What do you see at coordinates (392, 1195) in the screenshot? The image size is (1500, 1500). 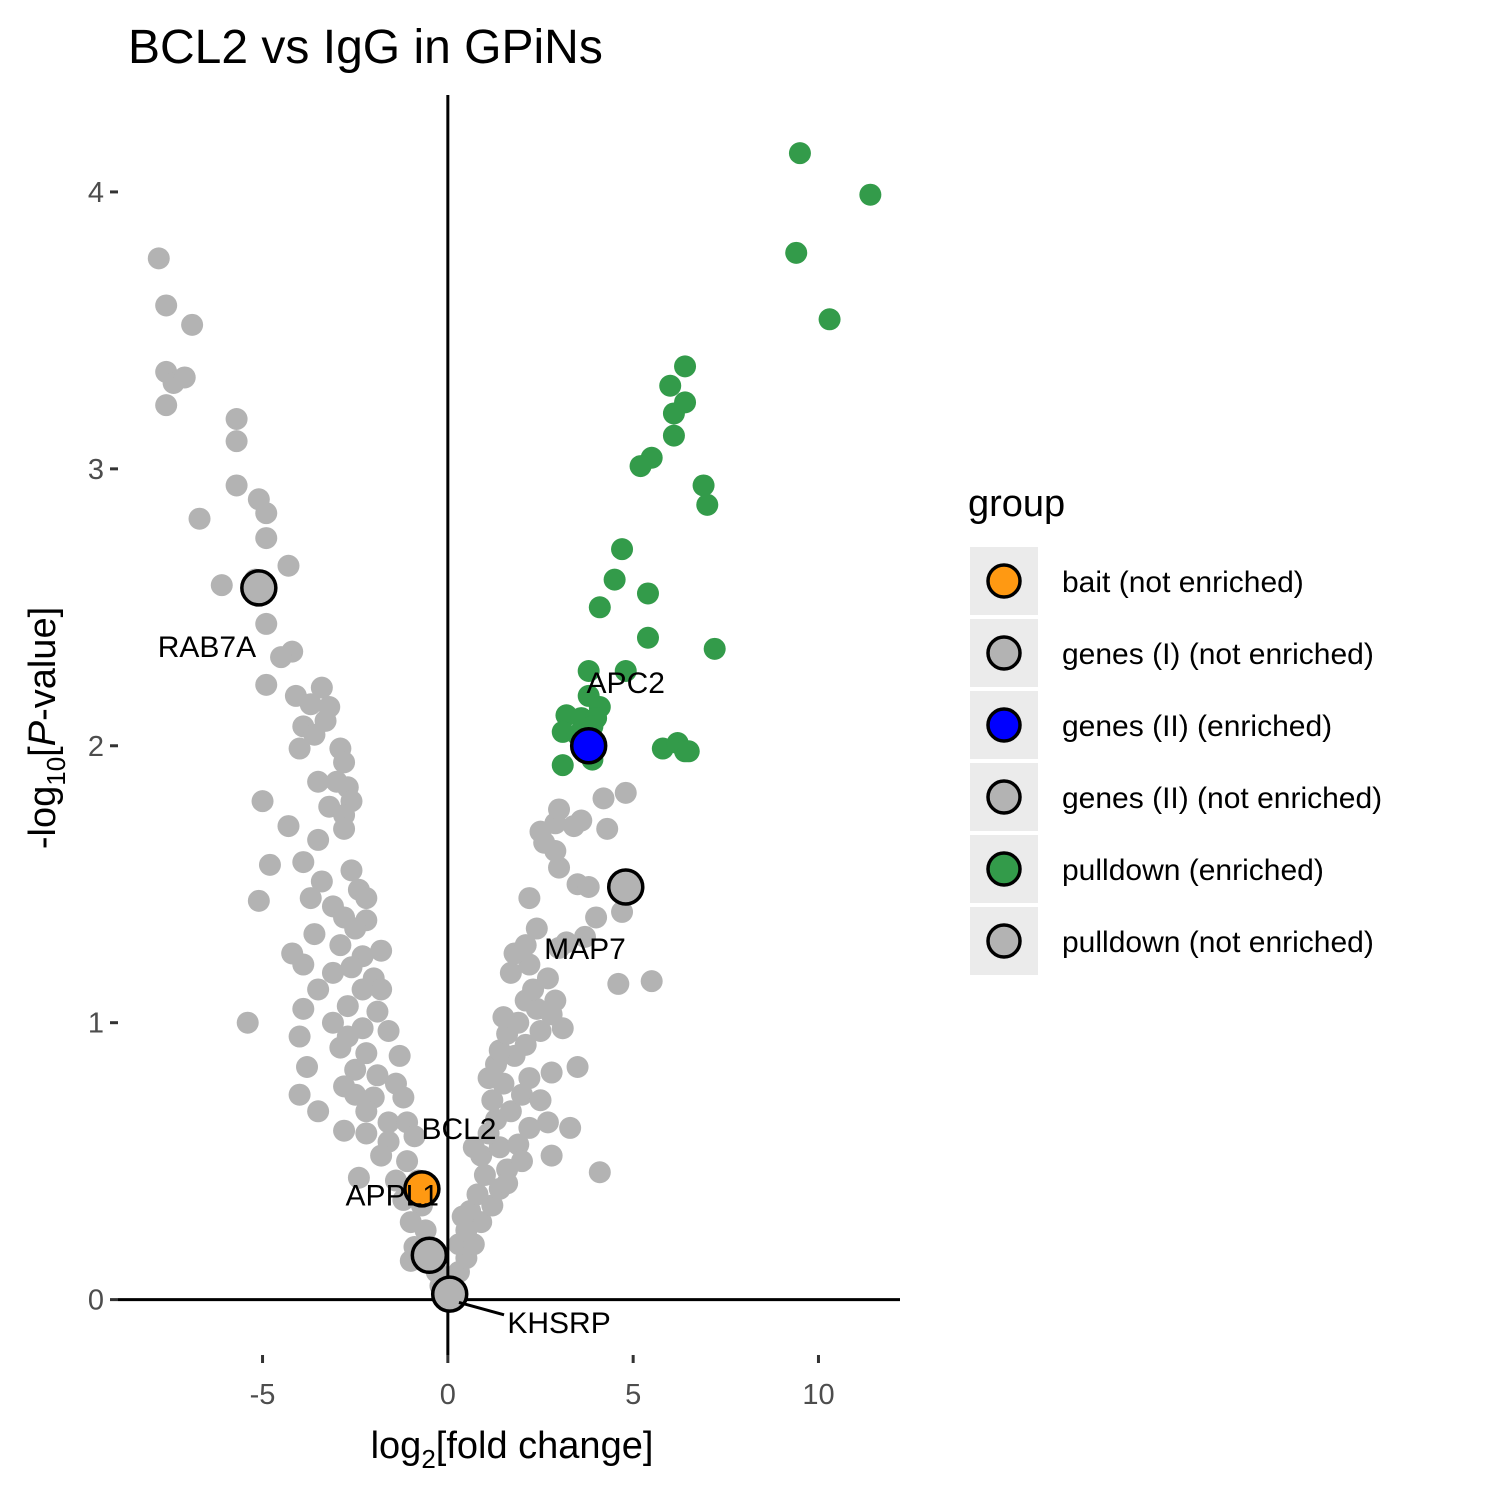 I see `point-label: APPL1` at bounding box center [392, 1195].